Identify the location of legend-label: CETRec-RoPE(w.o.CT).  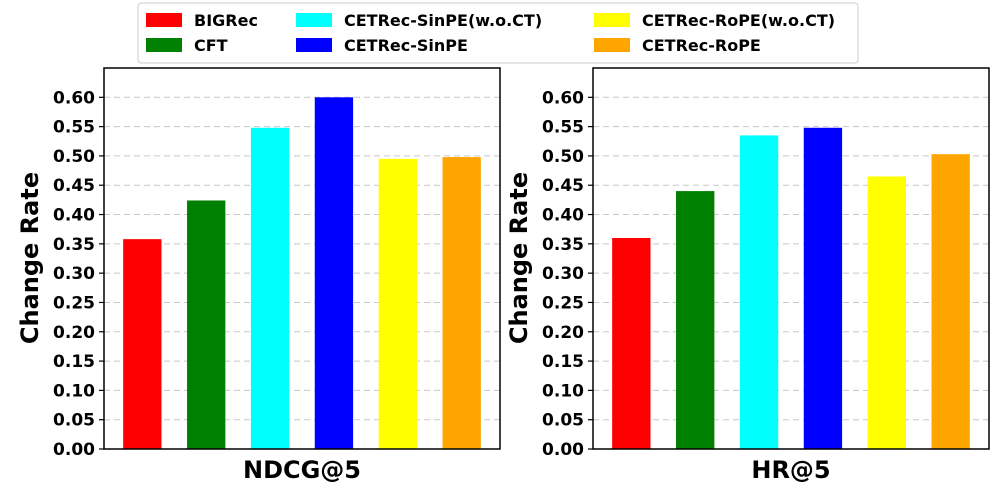
(738, 20).